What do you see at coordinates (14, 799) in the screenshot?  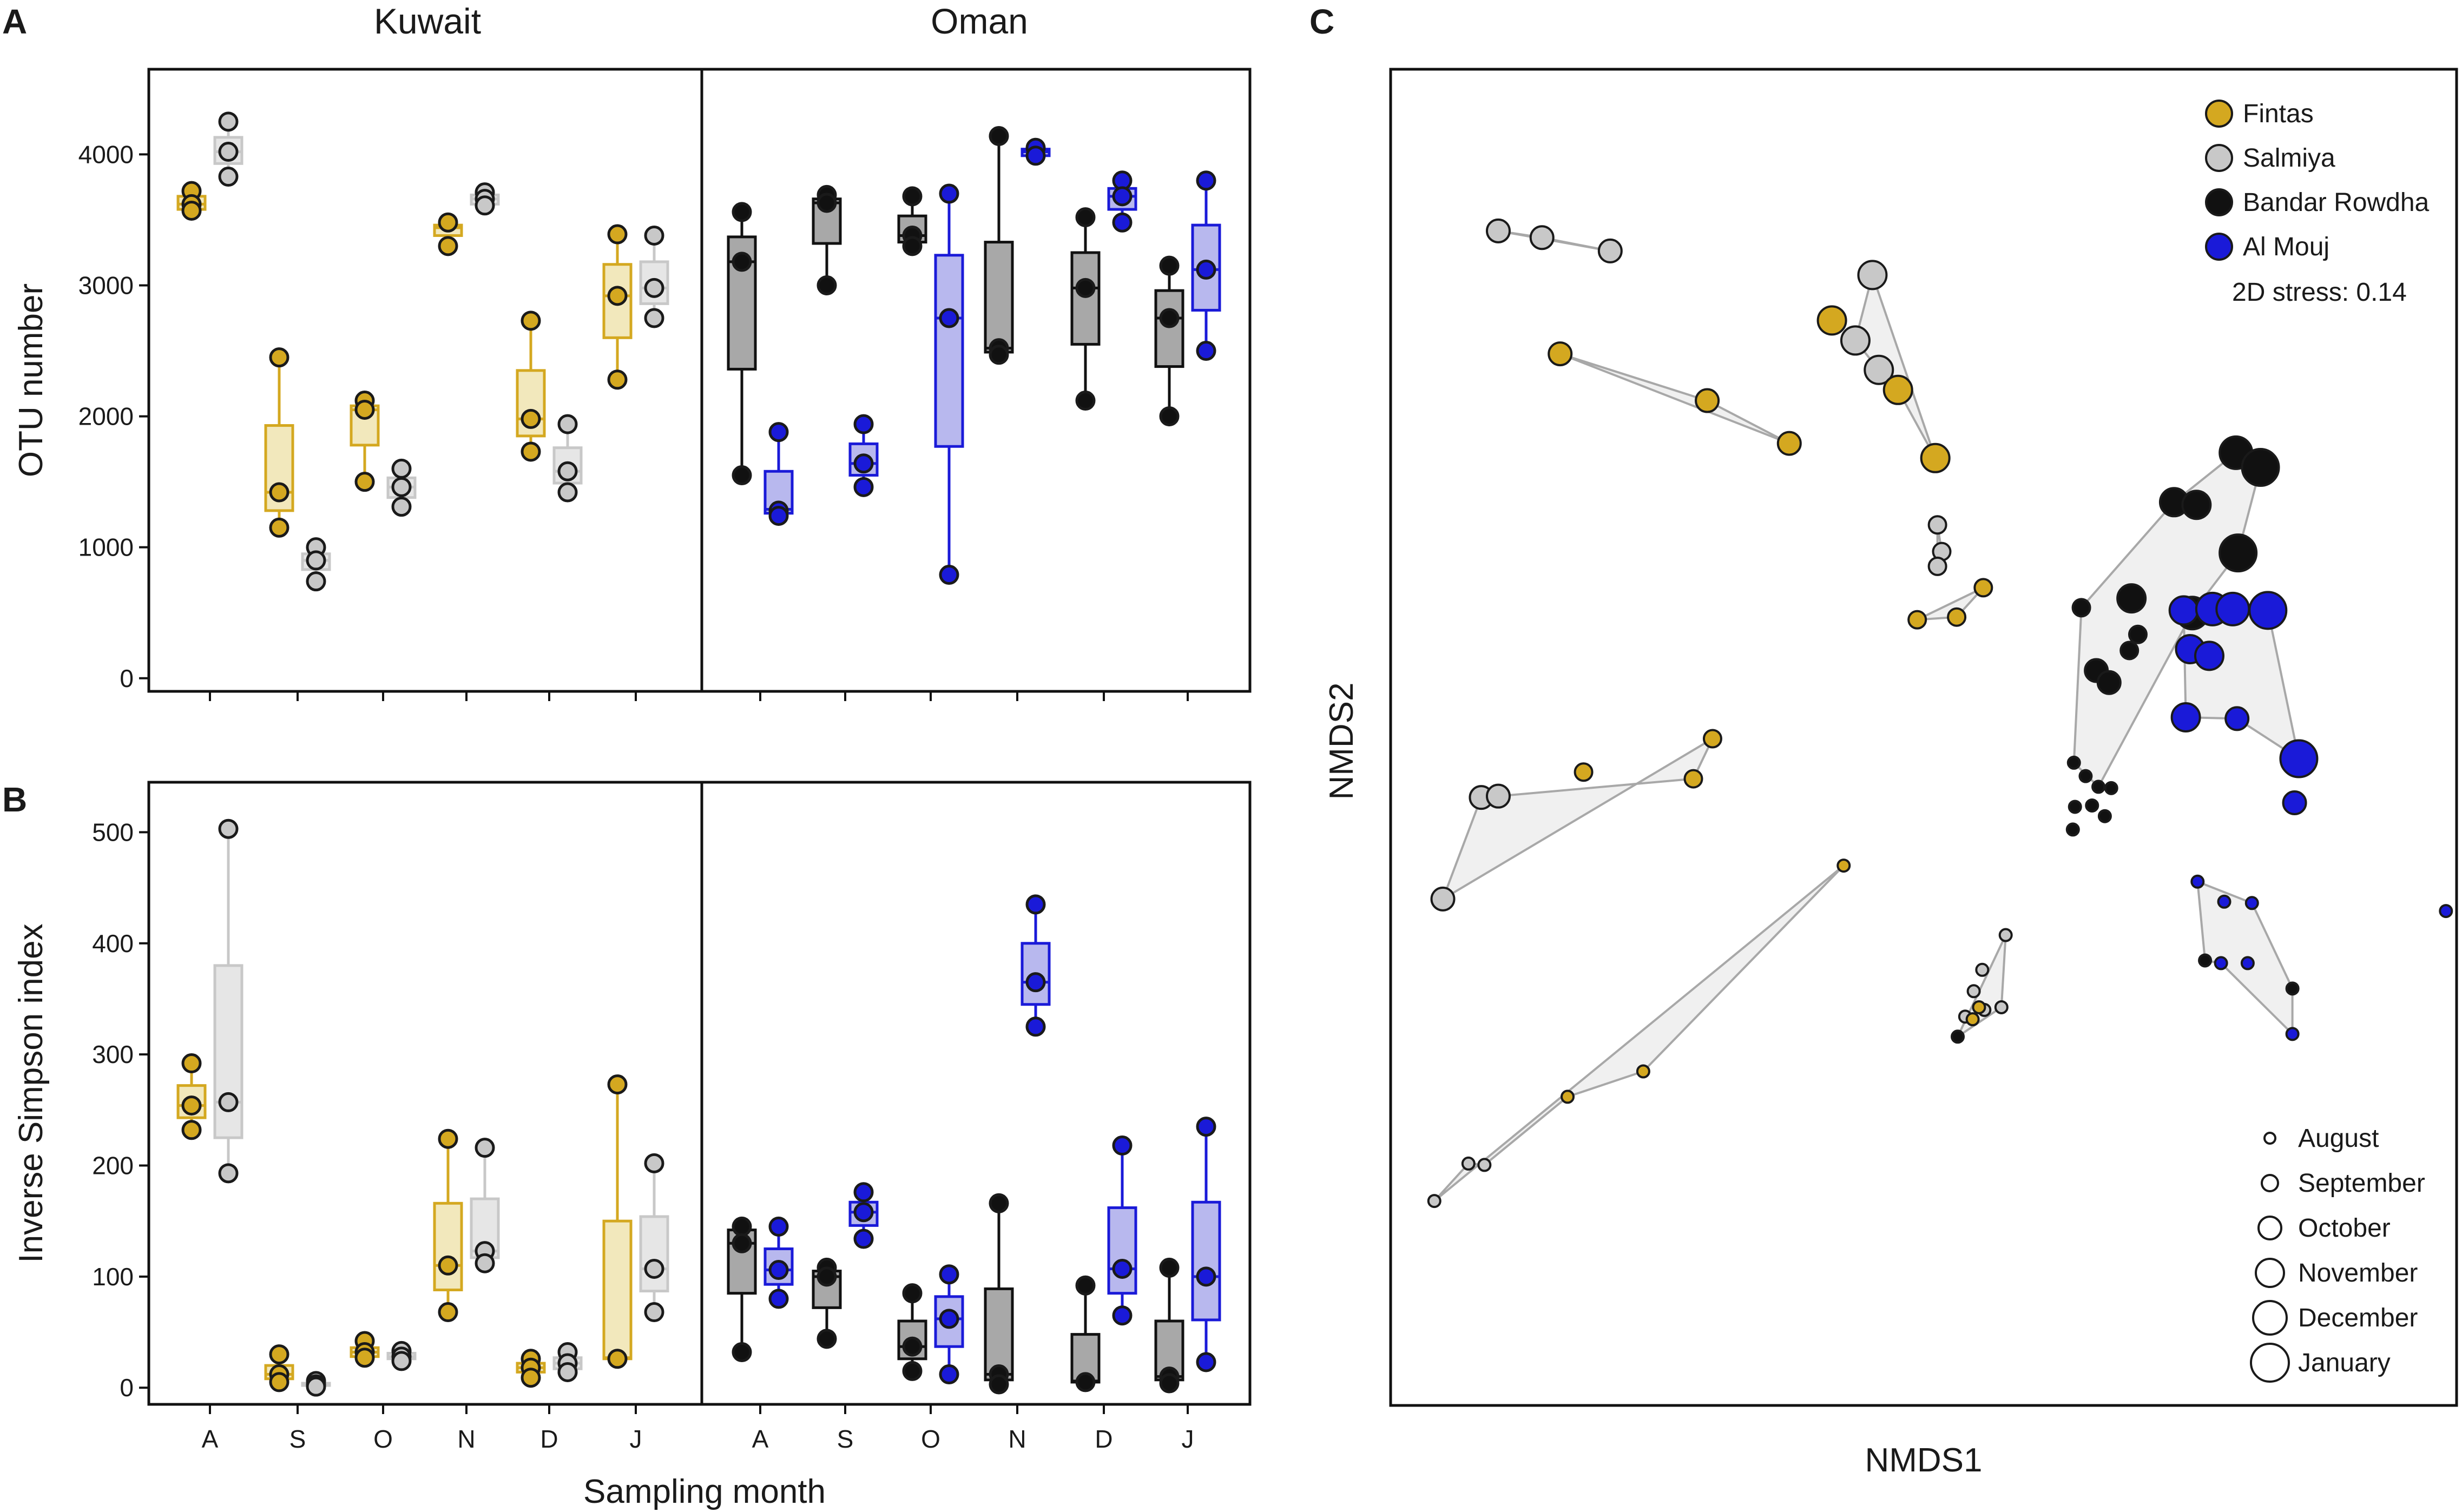 I see `panel-label-b: B` at bounding box center [14, 799].